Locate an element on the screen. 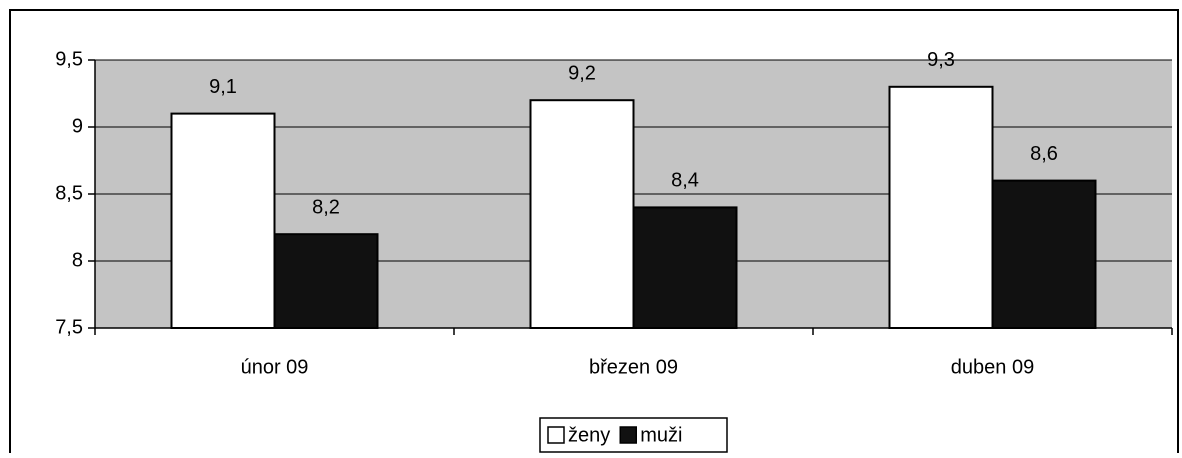 Image resolution: width=1182 pixels, height=458 pixels. y-tick-label: 9 is located at coordinates (77, 126).